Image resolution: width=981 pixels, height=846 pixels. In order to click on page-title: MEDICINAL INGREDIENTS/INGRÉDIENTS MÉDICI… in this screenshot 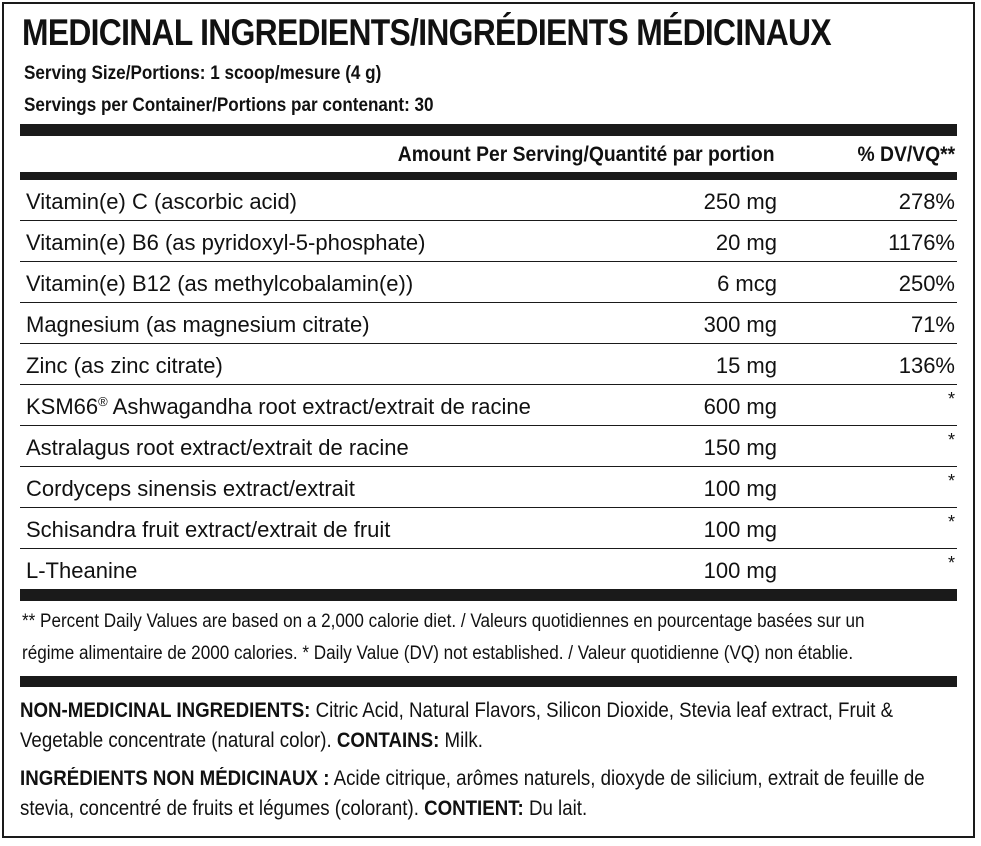, I will do `click(427, 32)`.